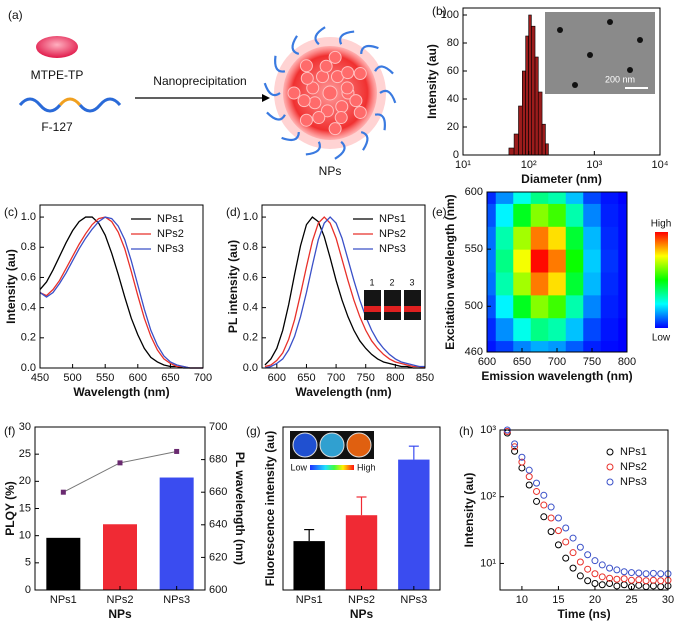  What do you see at coordinates (100, 105) in the screenshot?
I see `polymer-block` at bounding box center [100, 105].